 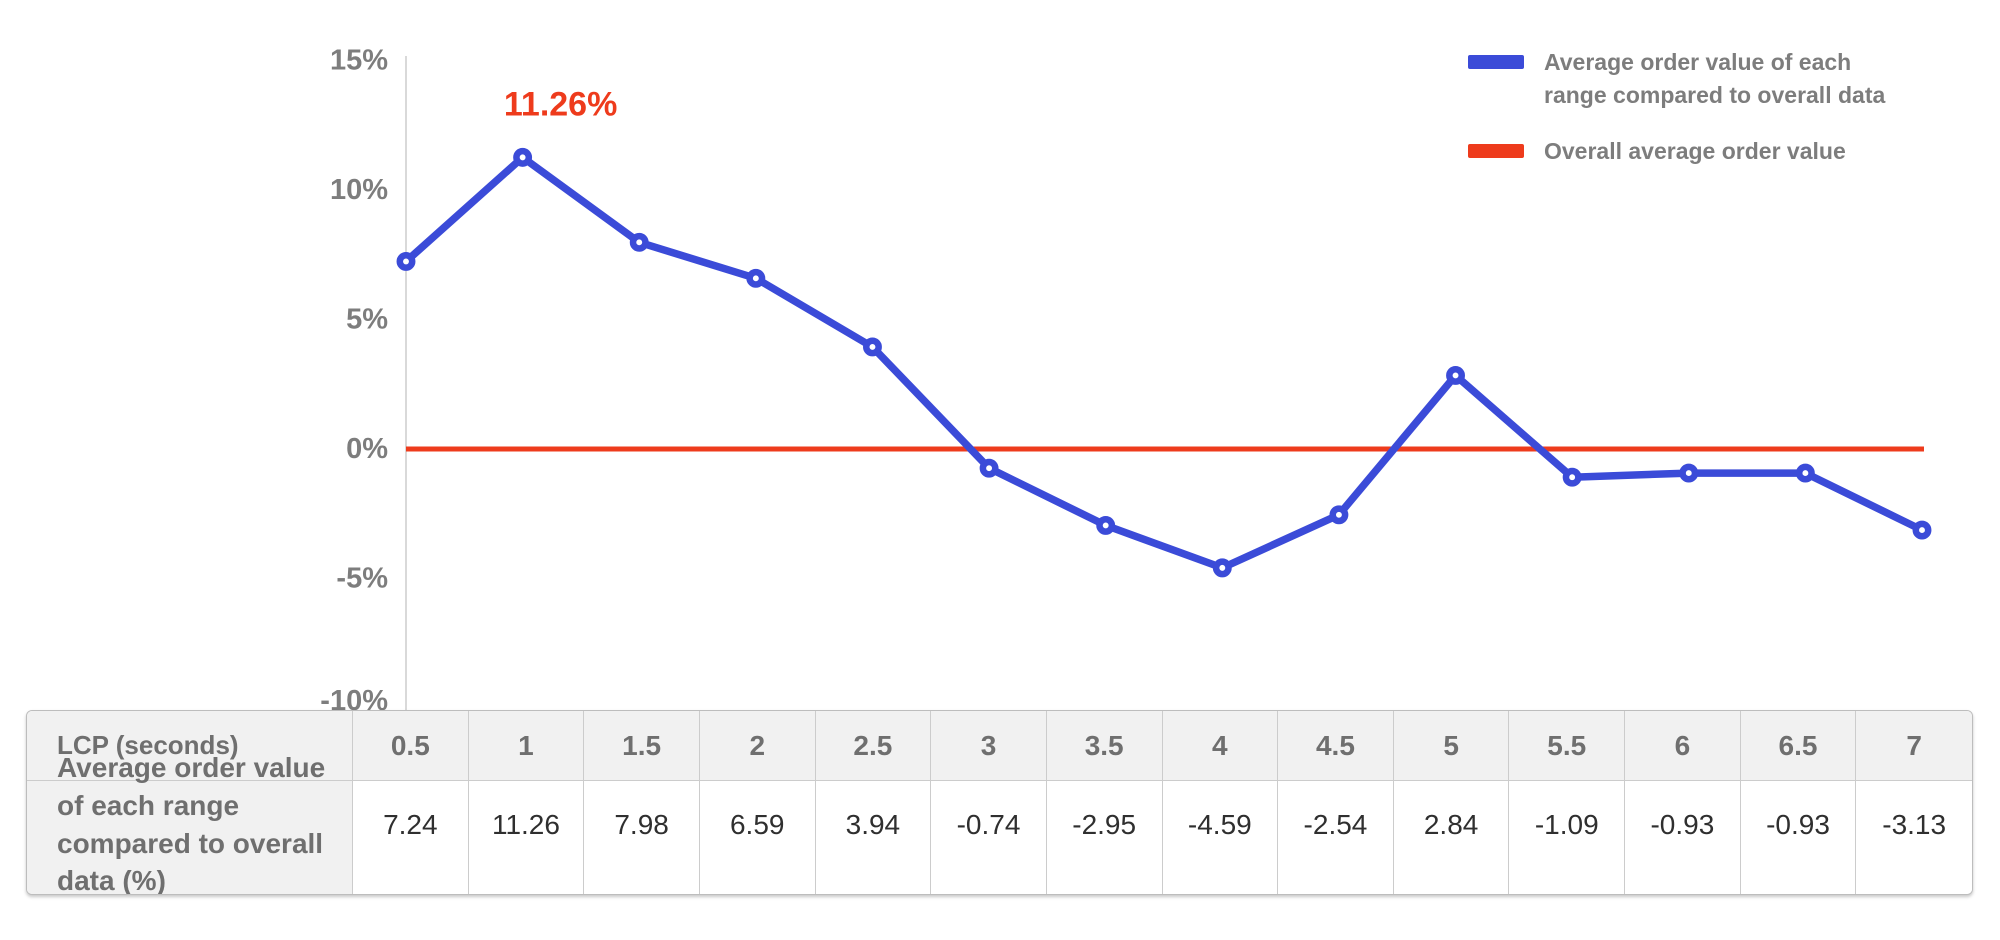 I want to click on table-header-cell-lcp: 1.5, so click(x=642, y=746).